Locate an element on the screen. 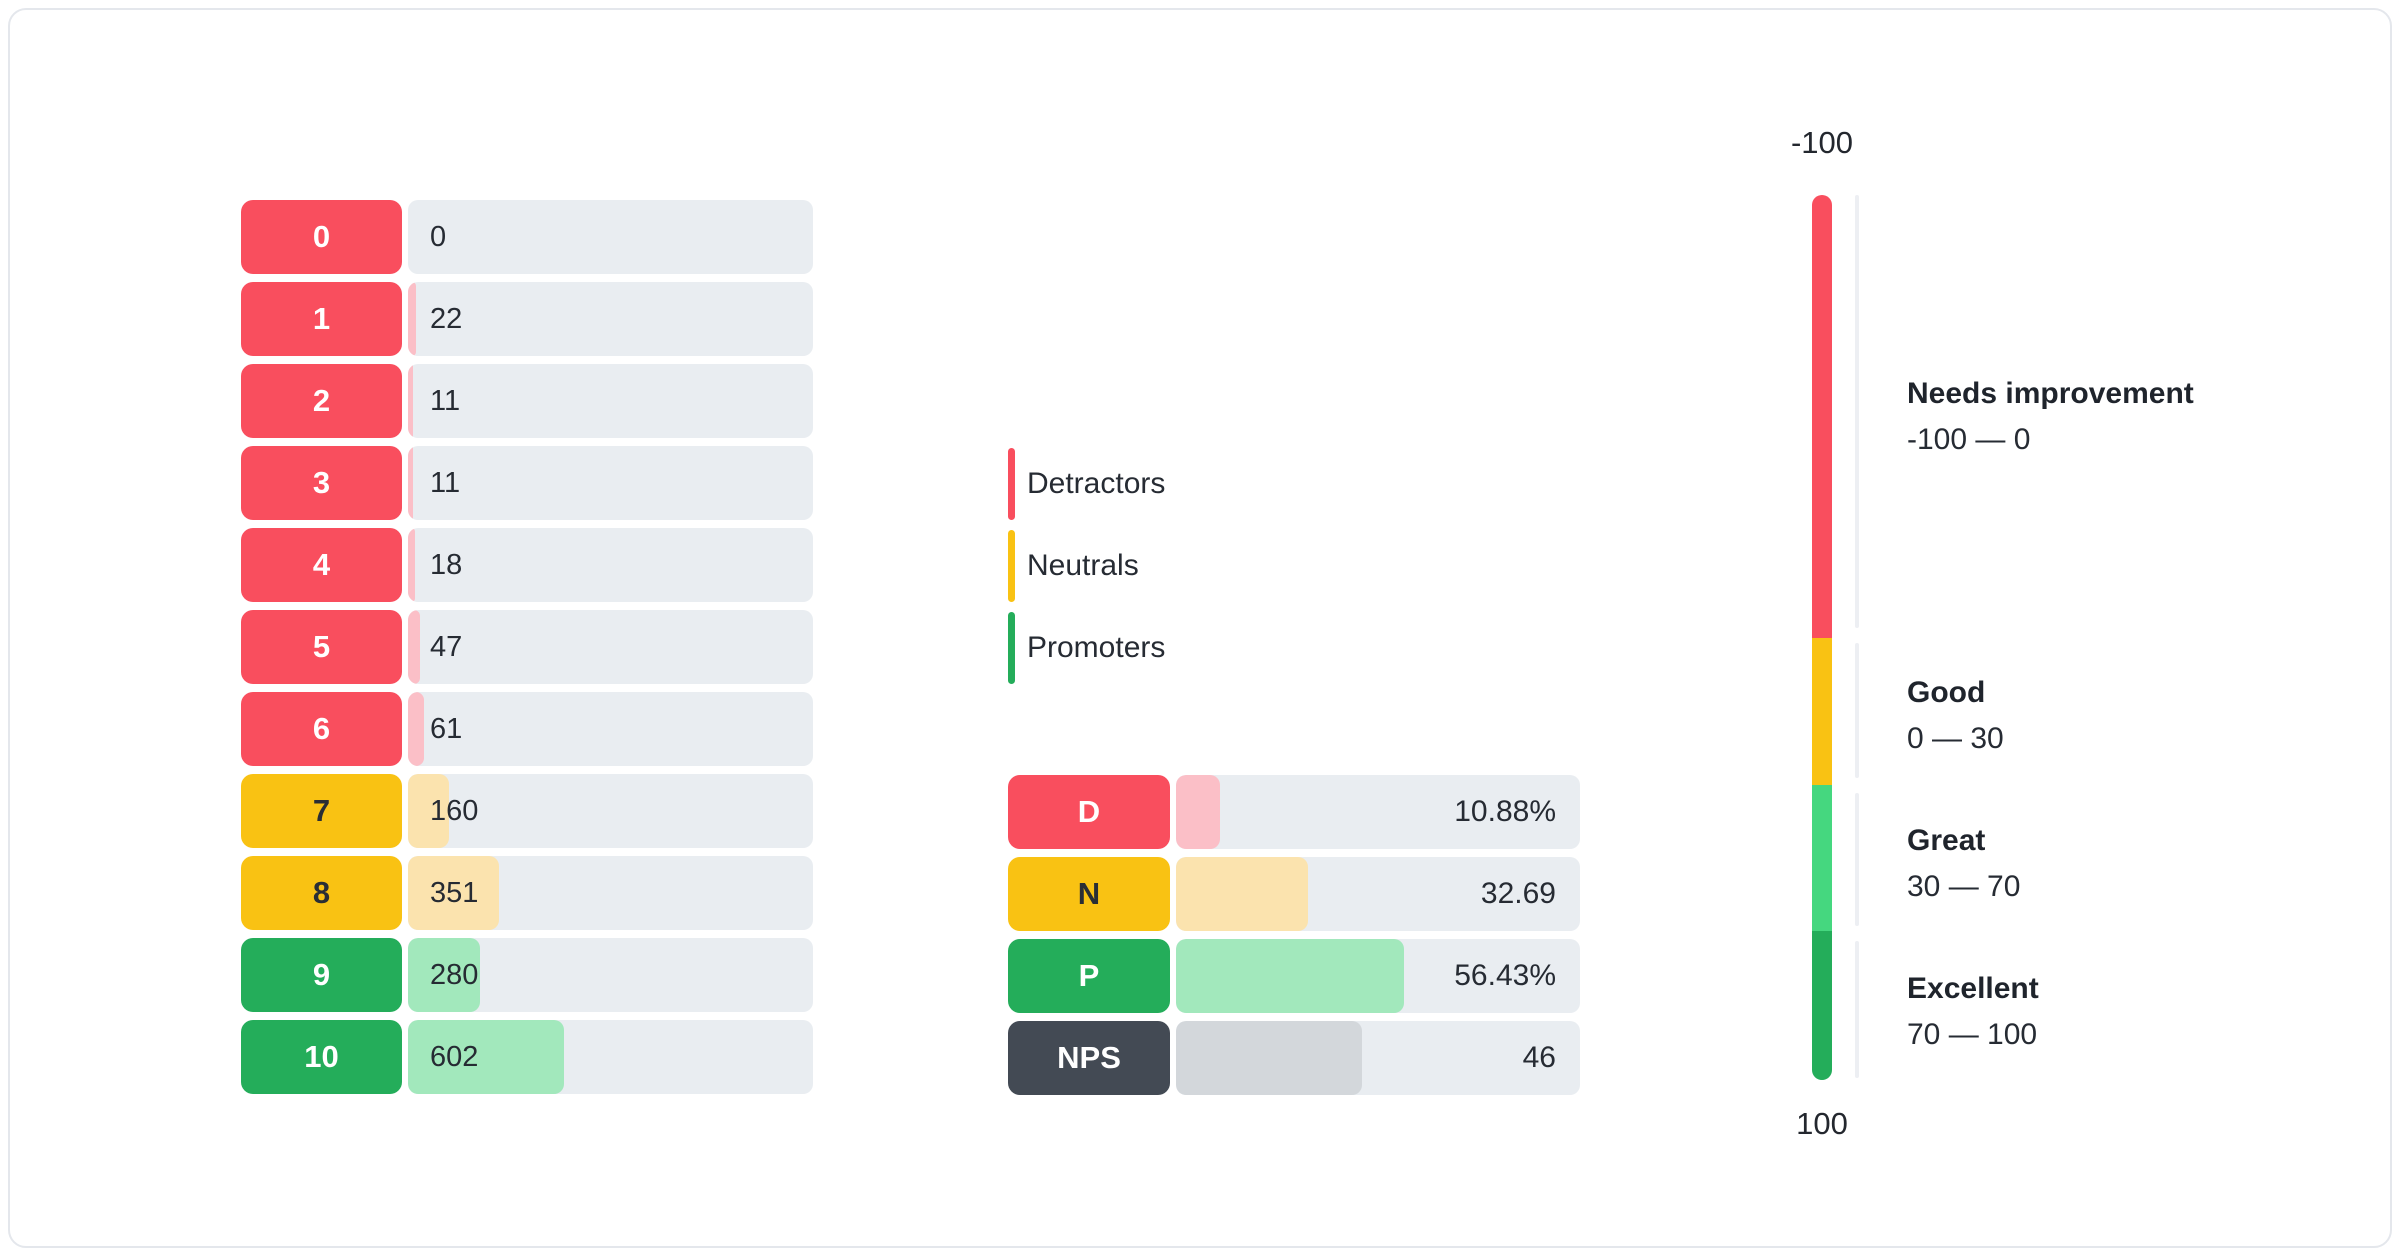  score-bar-track: 11 is located at coordinates (610, 401).